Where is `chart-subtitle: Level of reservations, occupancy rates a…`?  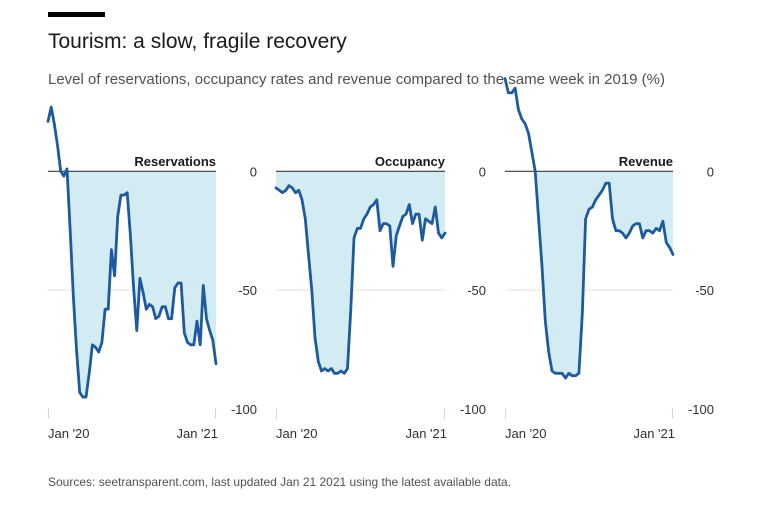
chart-subtitle: Level of reservations, occupancy rates a… is located at coordinates (357, 79).